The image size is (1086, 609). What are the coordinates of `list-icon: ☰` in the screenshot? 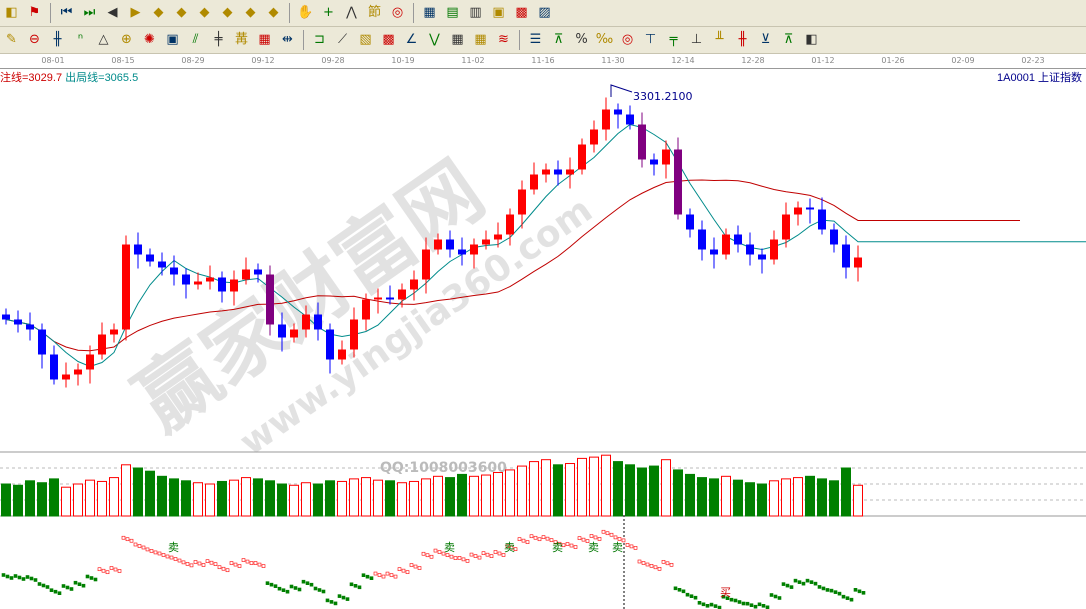 It's located at (535, 39).